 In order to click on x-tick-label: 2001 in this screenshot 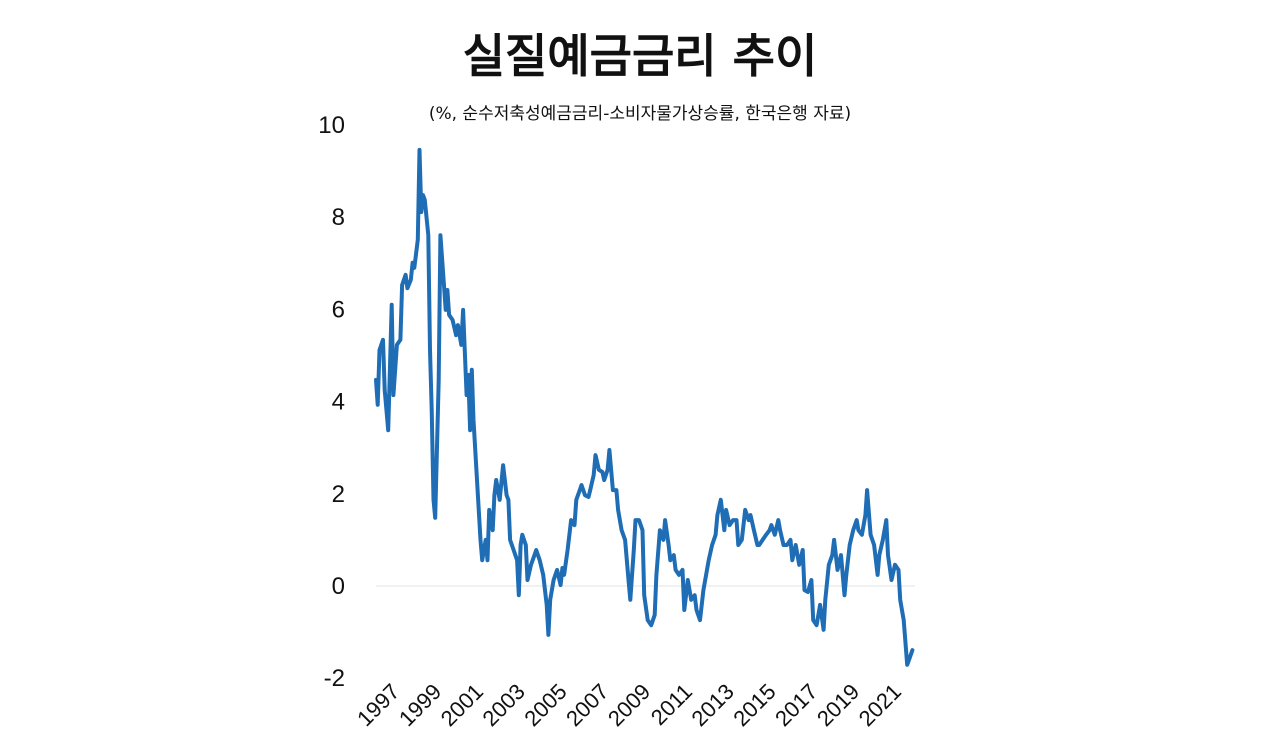, I will do `click(462, 705)`.